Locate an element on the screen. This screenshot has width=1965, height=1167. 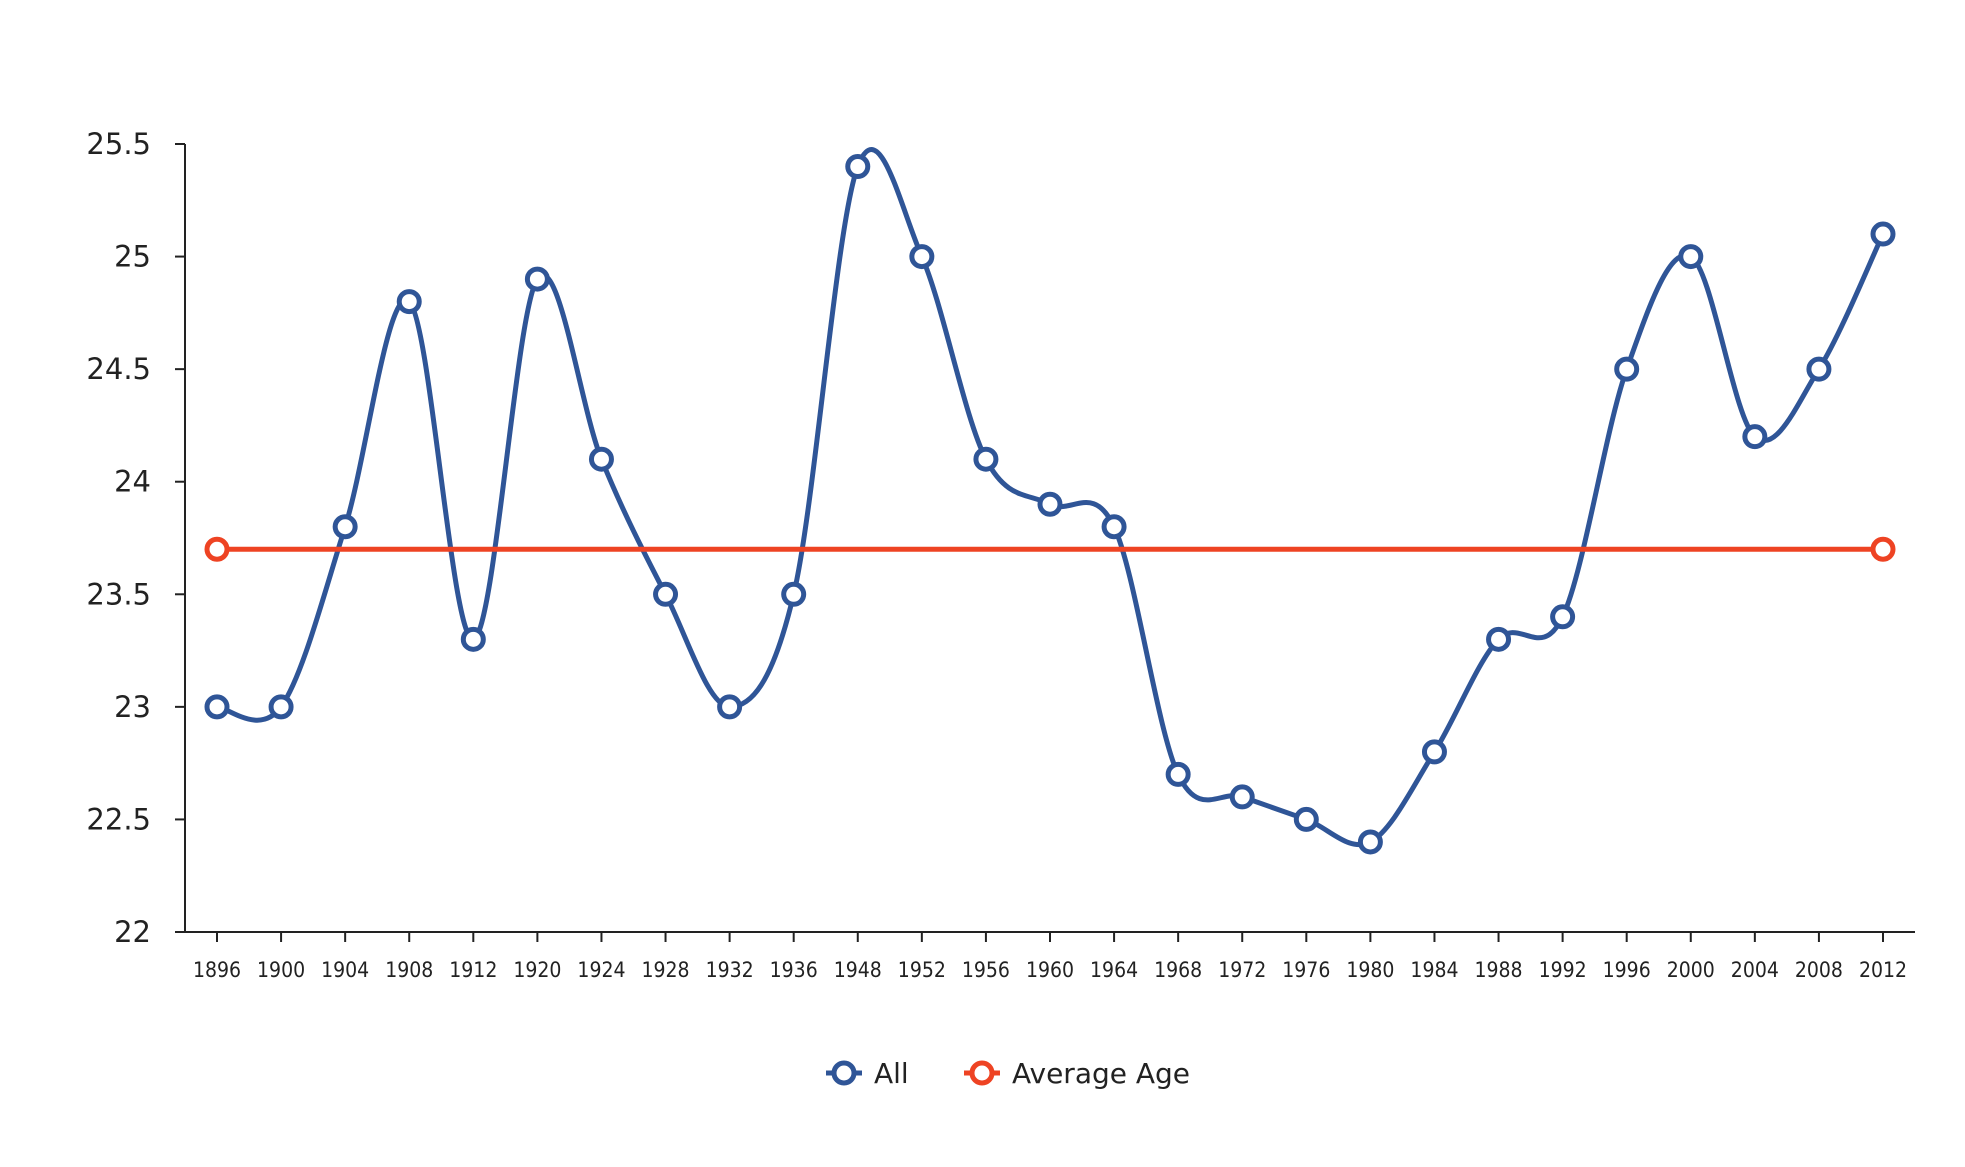
x-tick-label: 2012 is located at coordinates (1883, 970).